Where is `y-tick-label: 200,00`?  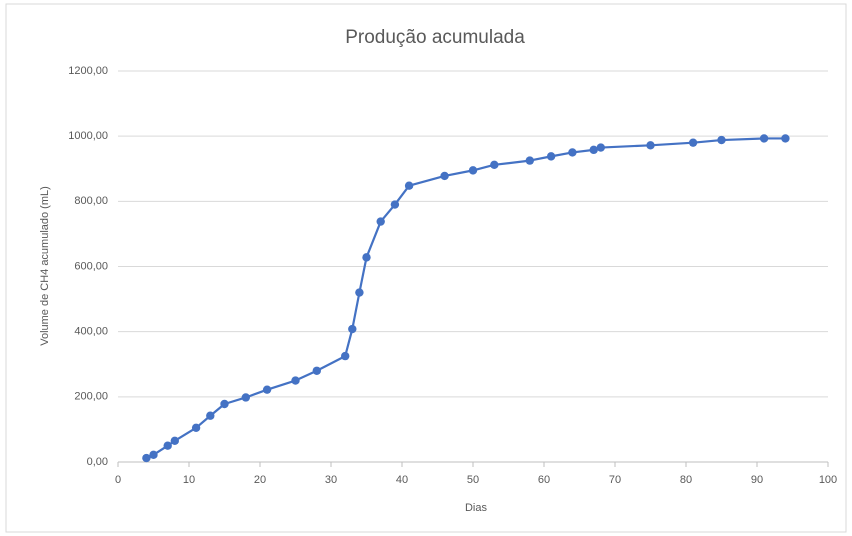
y-tick-label: 200,00 is located at coordinates (91, 397).